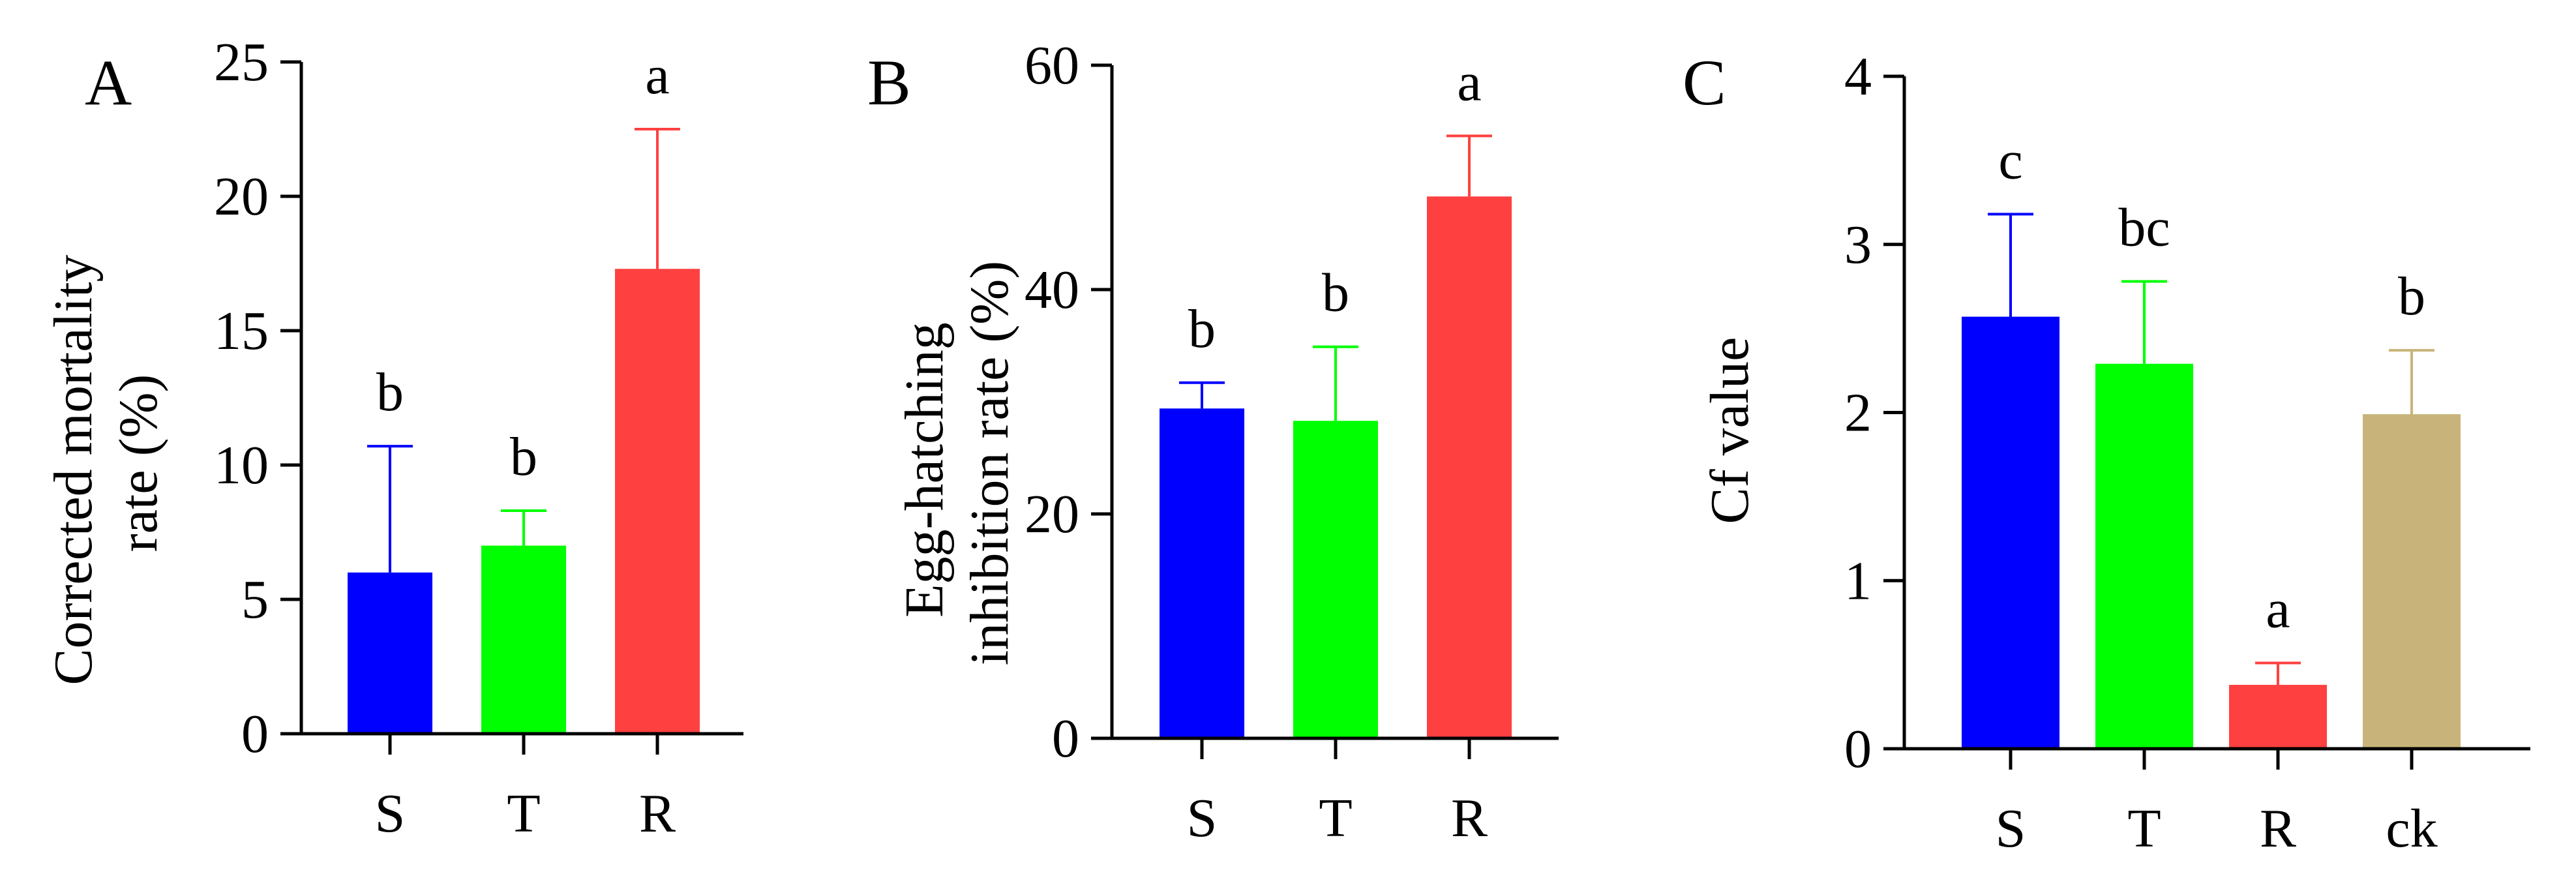  Describe the element at coordinates (1052, 66) in the screenshot. I see `y-tick-label-b-3: 60` at that location.